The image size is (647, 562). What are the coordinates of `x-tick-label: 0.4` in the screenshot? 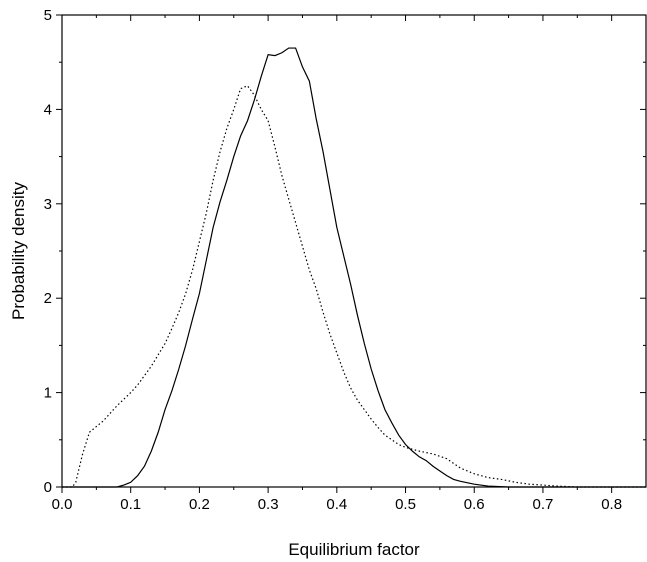 It's located at (336, 504).